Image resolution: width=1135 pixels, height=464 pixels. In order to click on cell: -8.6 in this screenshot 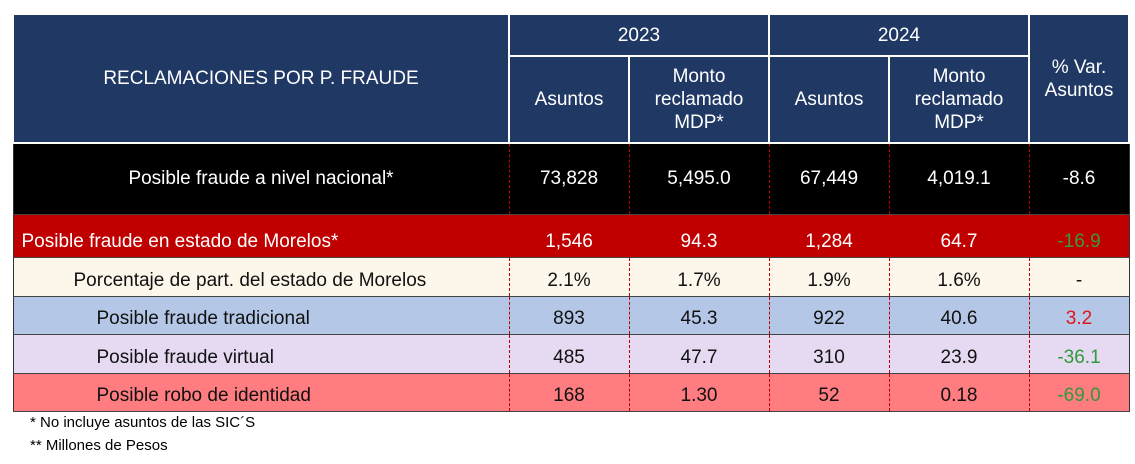, I will do `click(1079, 178)`.